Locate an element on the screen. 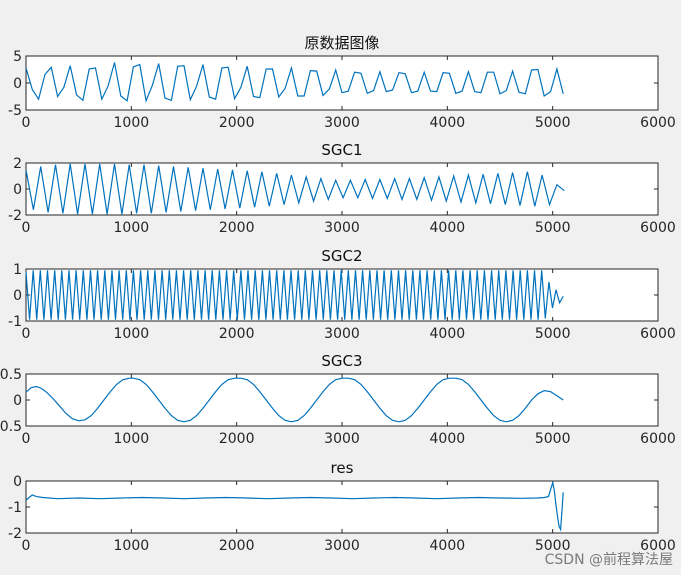  y-tick-label: 1 is located at coordinates (17, 270).